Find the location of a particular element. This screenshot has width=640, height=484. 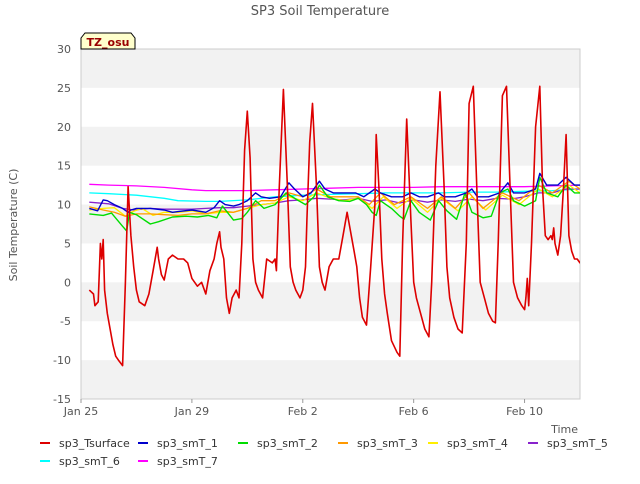

y-axis-ticks: -15 -10 -5 0 5 10 15 20 25 30 is located at coordinates (62, 224).